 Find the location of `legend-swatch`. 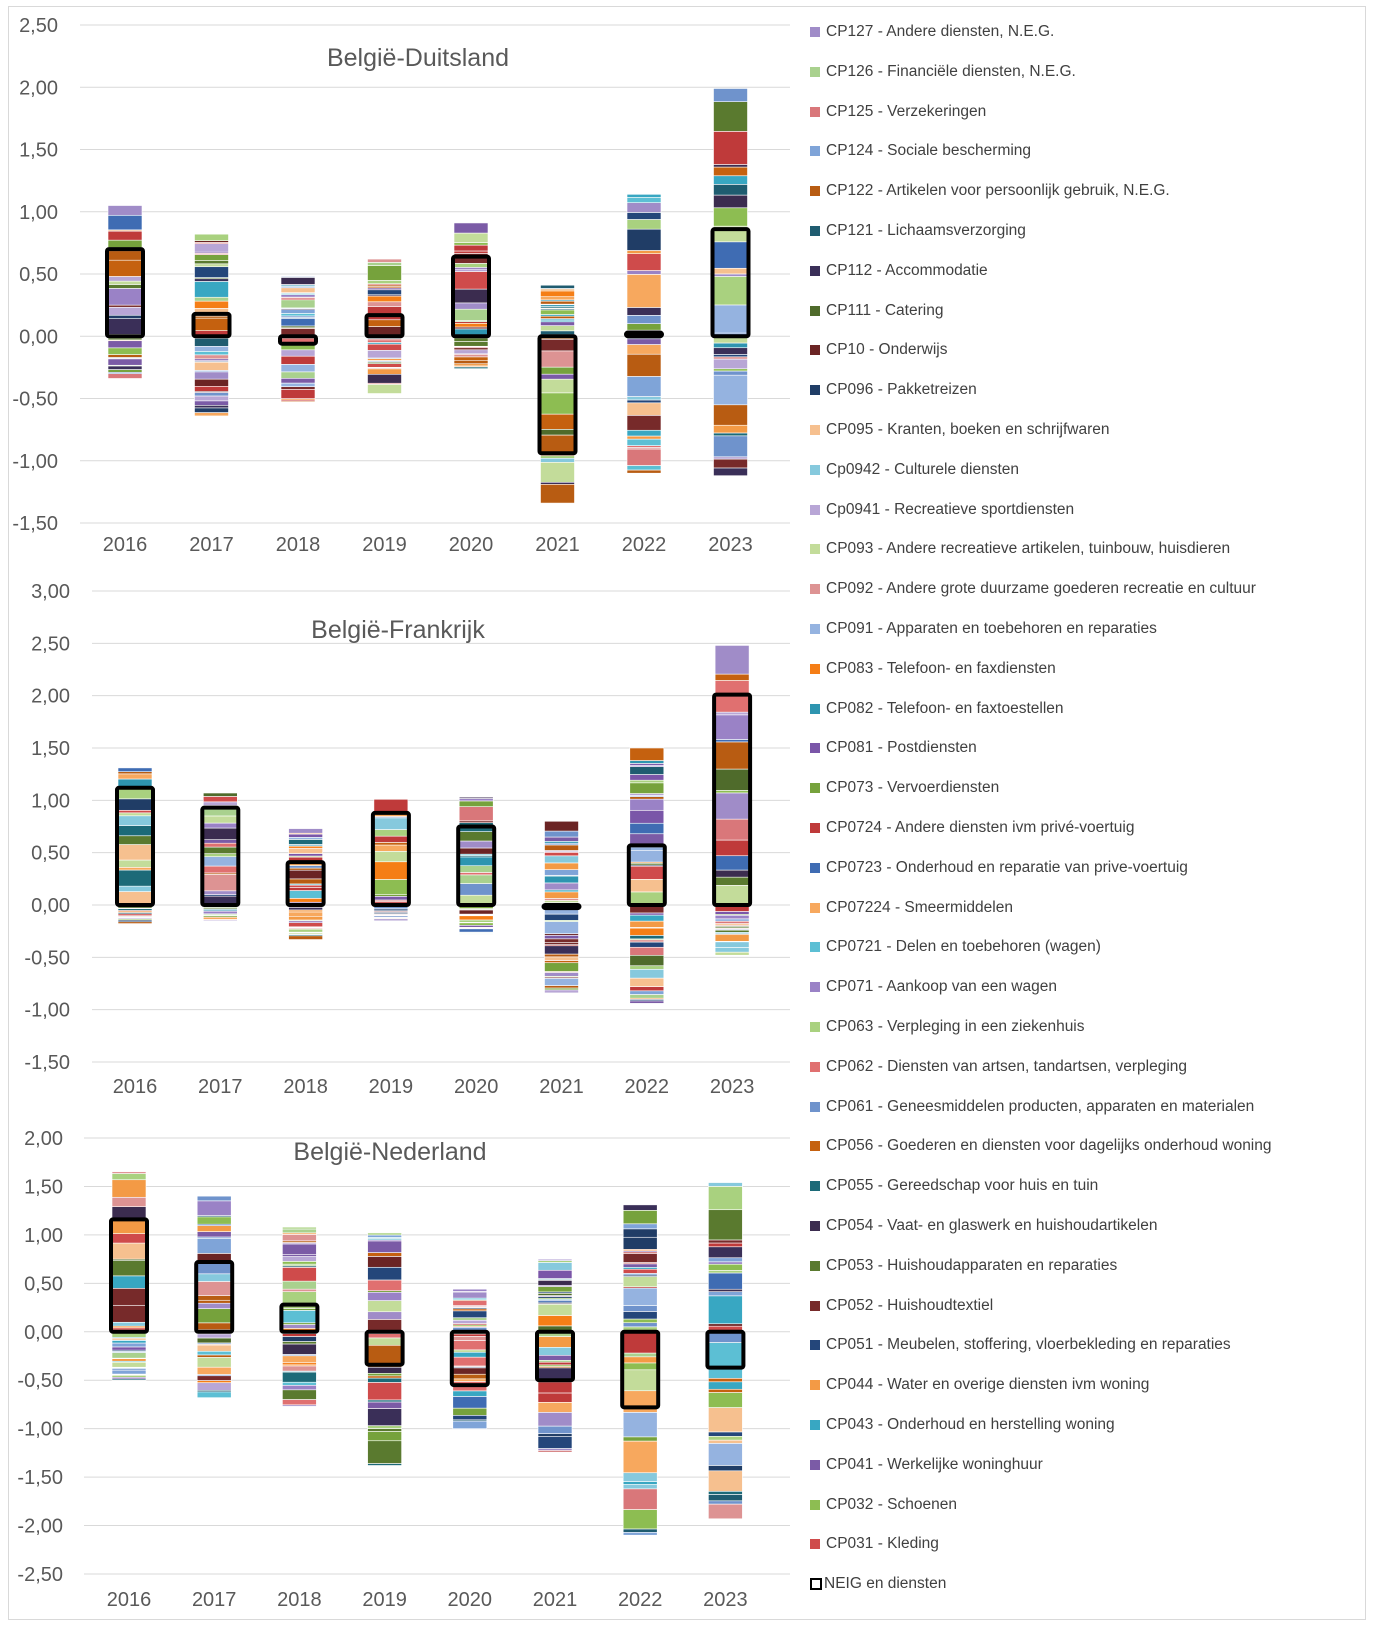

legend-swatch is located at coordinates (815, 1027).